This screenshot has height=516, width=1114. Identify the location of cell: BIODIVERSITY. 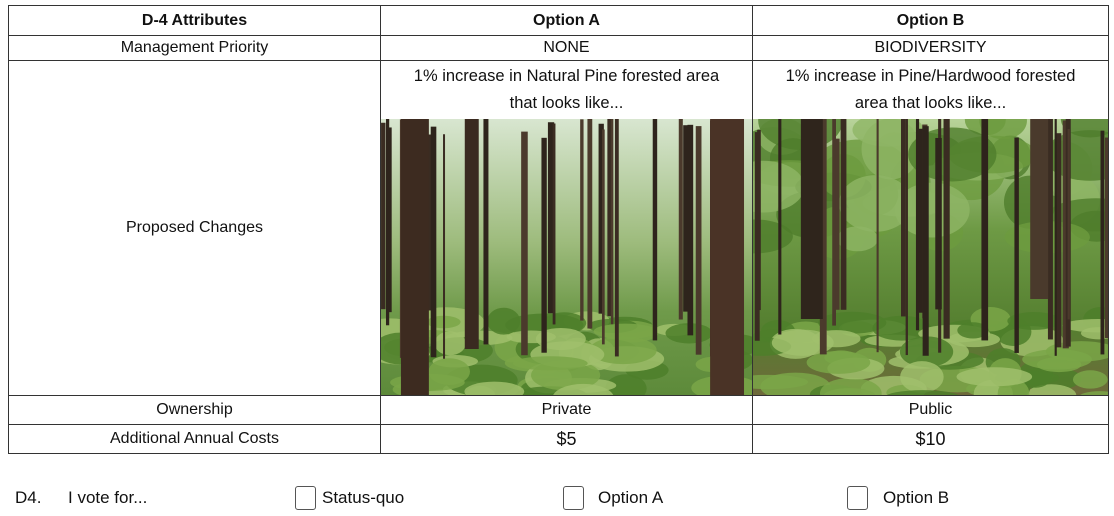
(930, 48).